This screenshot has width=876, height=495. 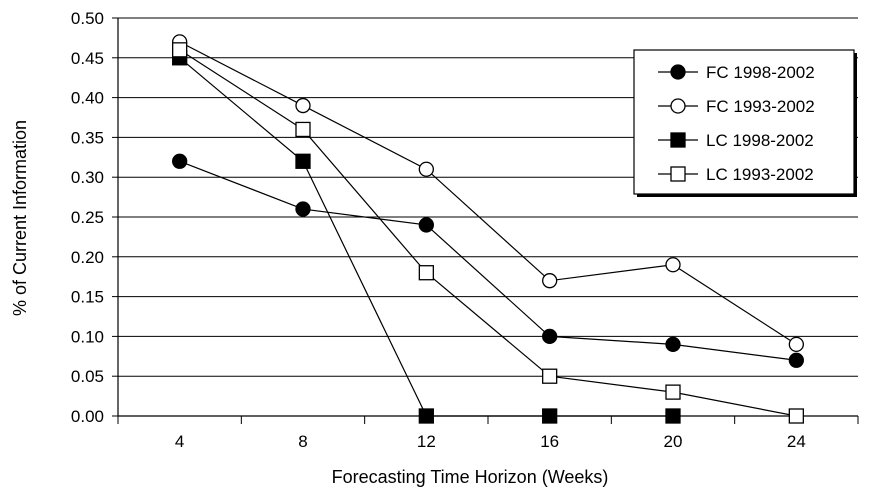 What do you see at coordinates (87, 137) in the screenshot?
I see `y-tick-label: 0.35` at bounding box center [87, 137].